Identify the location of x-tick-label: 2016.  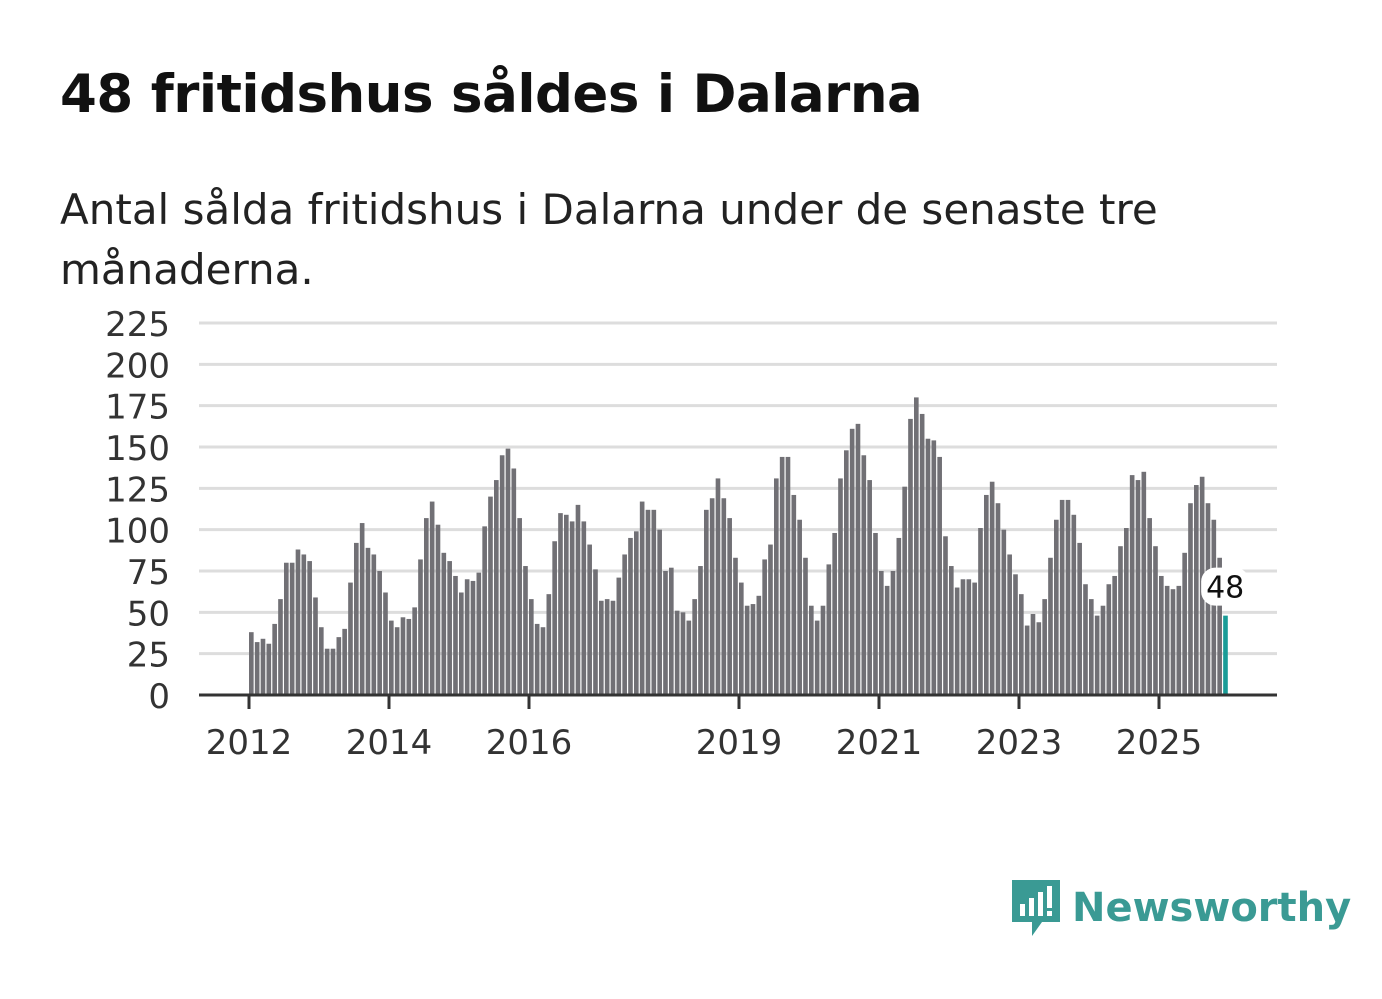
(529, 743).